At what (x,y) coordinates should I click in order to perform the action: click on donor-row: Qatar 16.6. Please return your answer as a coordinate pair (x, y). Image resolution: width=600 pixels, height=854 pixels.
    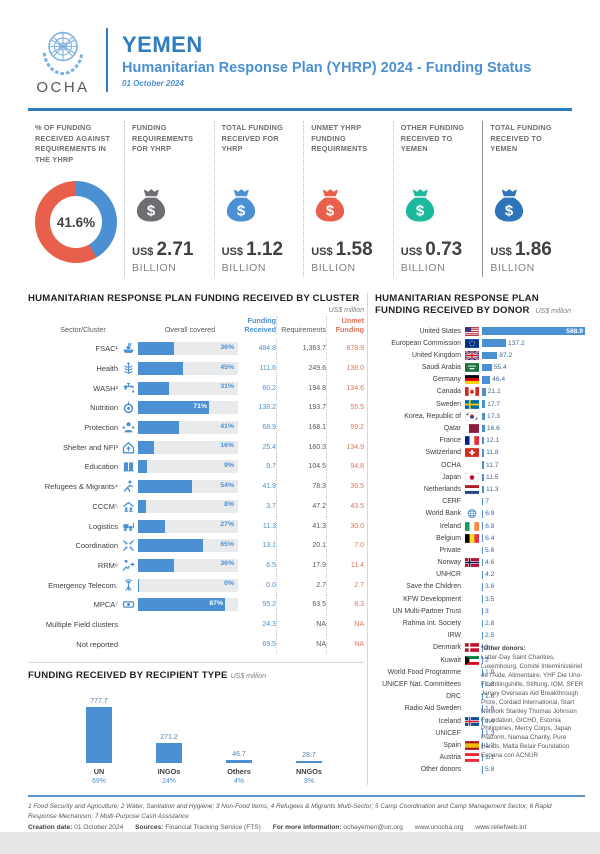
    Looking at the image, I should click on (480, 428).